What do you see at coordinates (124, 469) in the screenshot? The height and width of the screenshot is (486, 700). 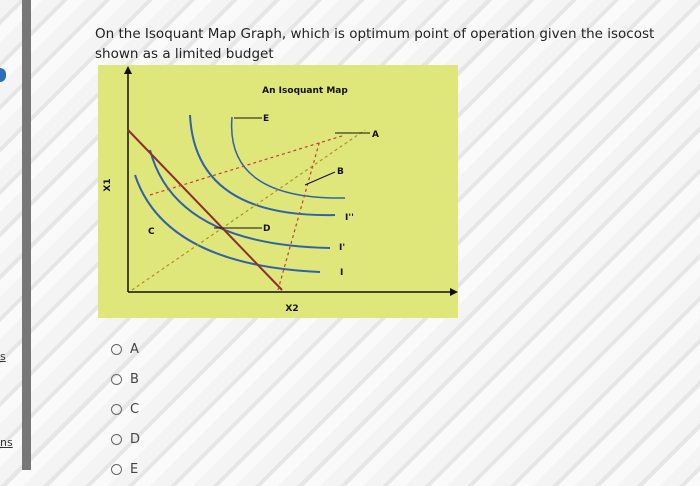 I see `option: E` at bounding box center [124, 469].